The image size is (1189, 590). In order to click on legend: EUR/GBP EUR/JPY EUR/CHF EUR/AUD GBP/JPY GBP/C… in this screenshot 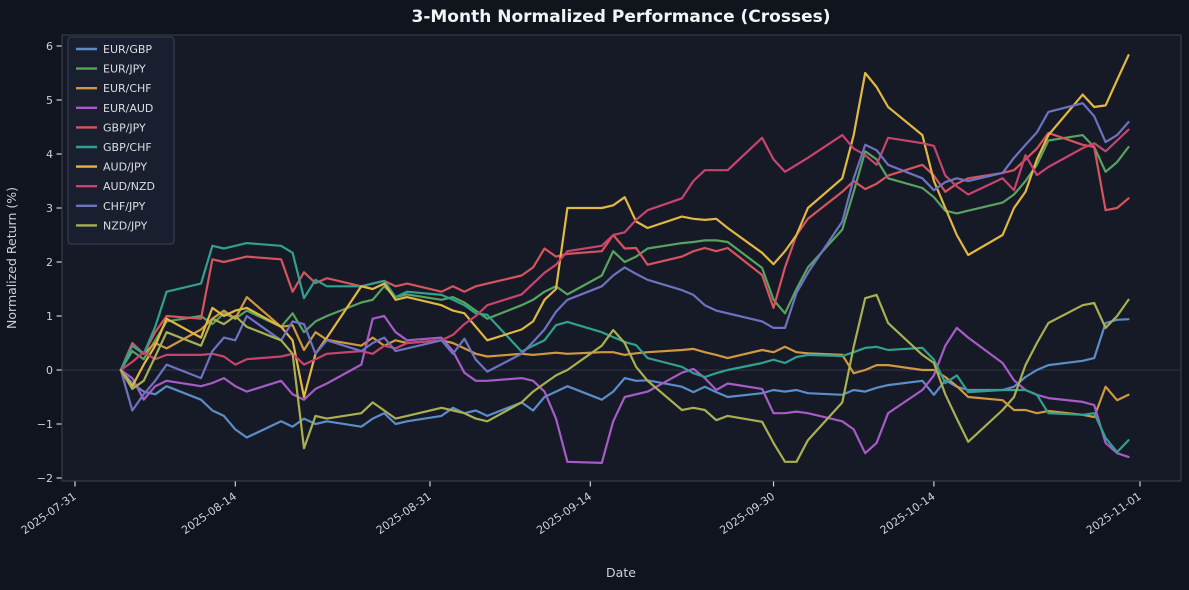, I will do `click(121, 140)`.